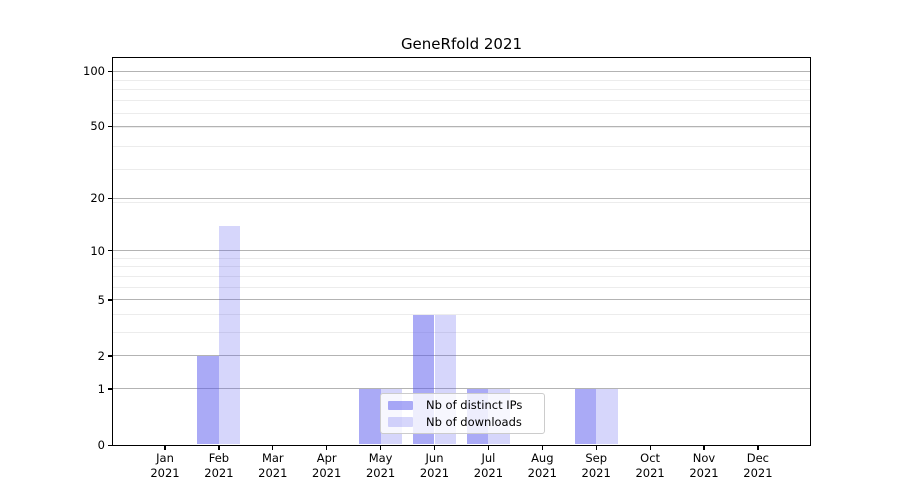 The height and width of the screenshot is (500, 900). What do you see at coordinates (97, 250) in the screenshot?
I see `y-tick-label: 10` at bounding box center [97, 250].